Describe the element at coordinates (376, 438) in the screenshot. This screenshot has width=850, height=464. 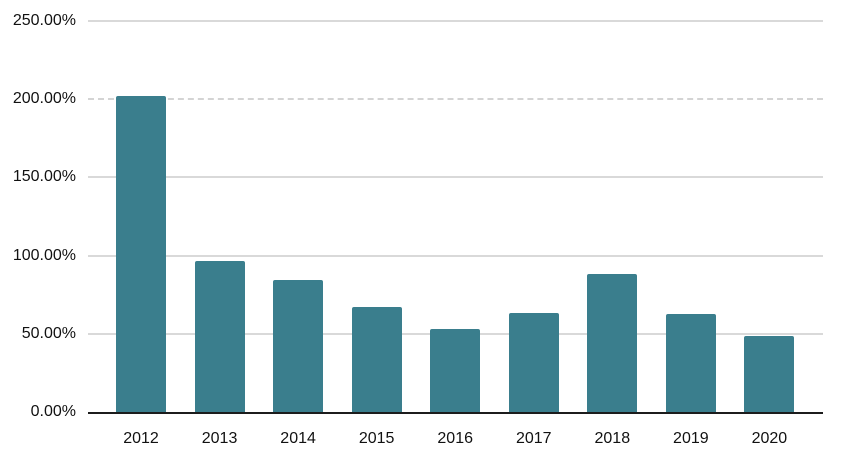
I see `x-axis-category-label: 2015` at that location.